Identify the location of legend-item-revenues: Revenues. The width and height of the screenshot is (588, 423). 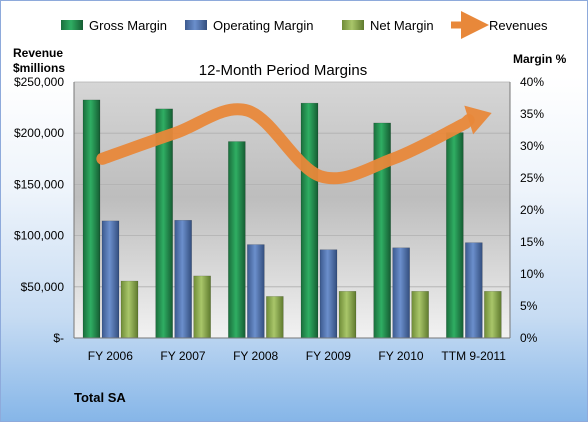
(499, 25).